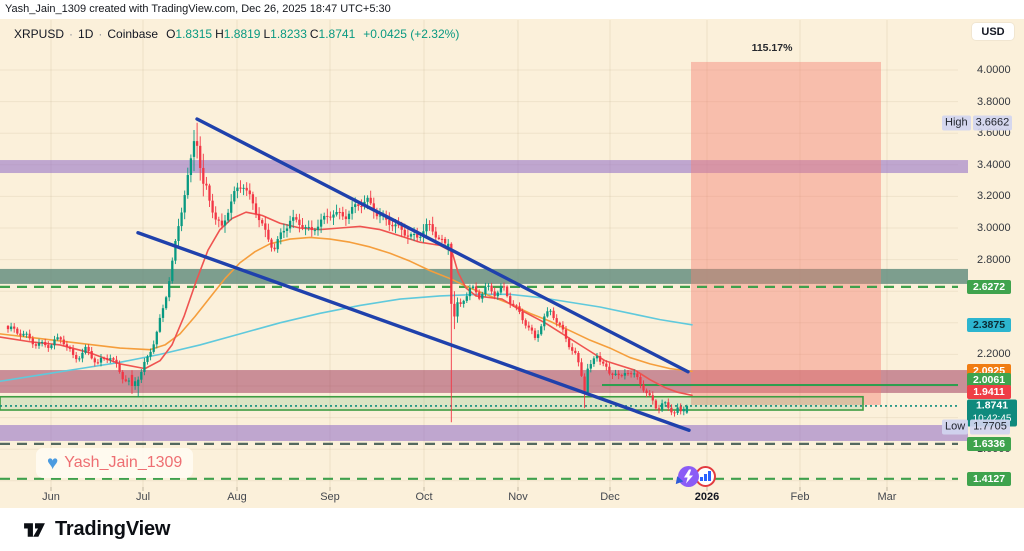 The width and height of the screenshot is (1024, 551). Describe the element at coordinates (977, 123) in the screenshot. I see `high-price-row: High 3.6662` at that location.